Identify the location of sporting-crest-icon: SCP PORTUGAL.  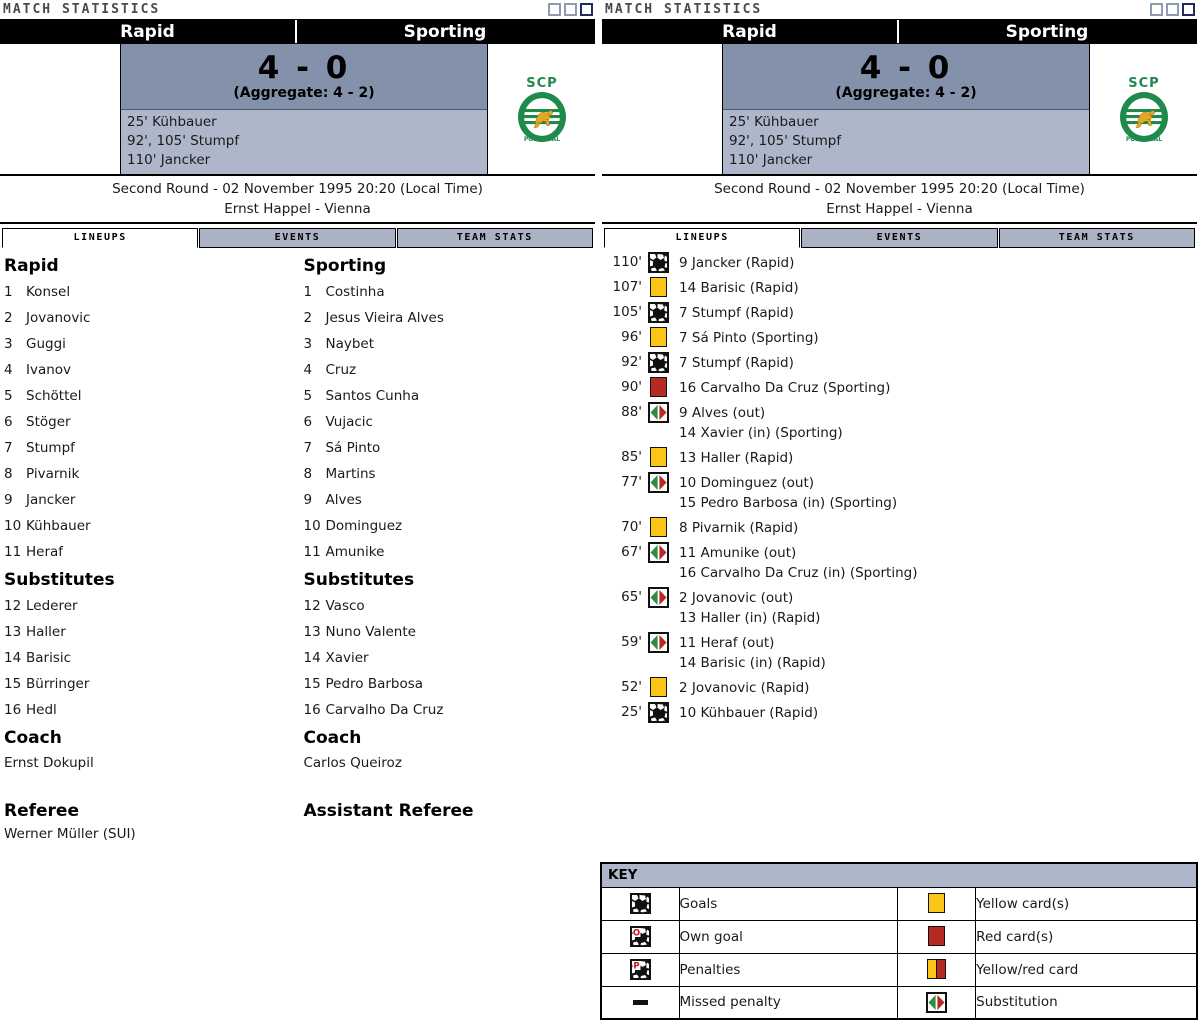
(1143, 109).